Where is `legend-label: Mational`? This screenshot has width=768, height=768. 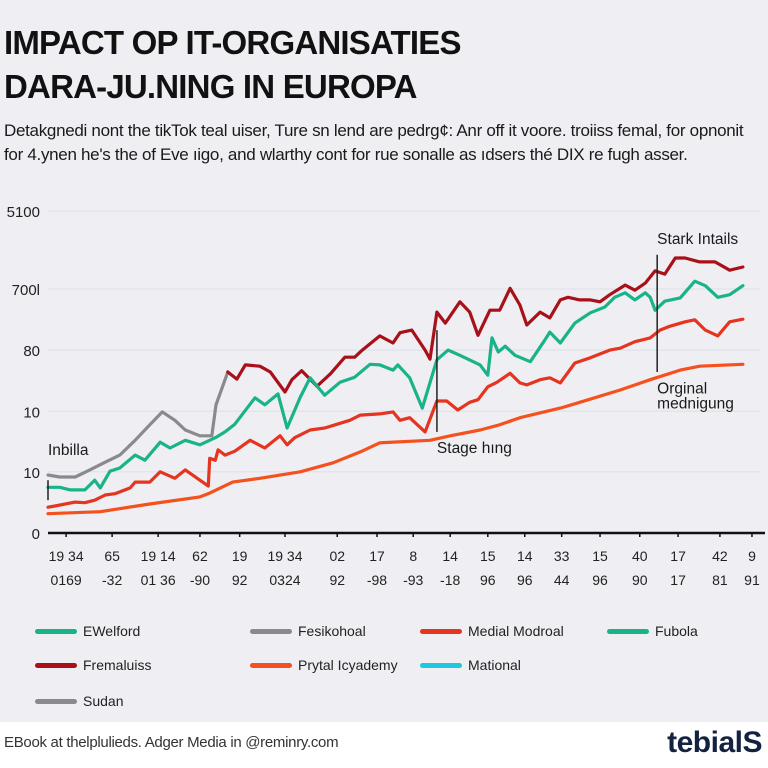 legend-label: Mational is located at coordinates (494, 665).